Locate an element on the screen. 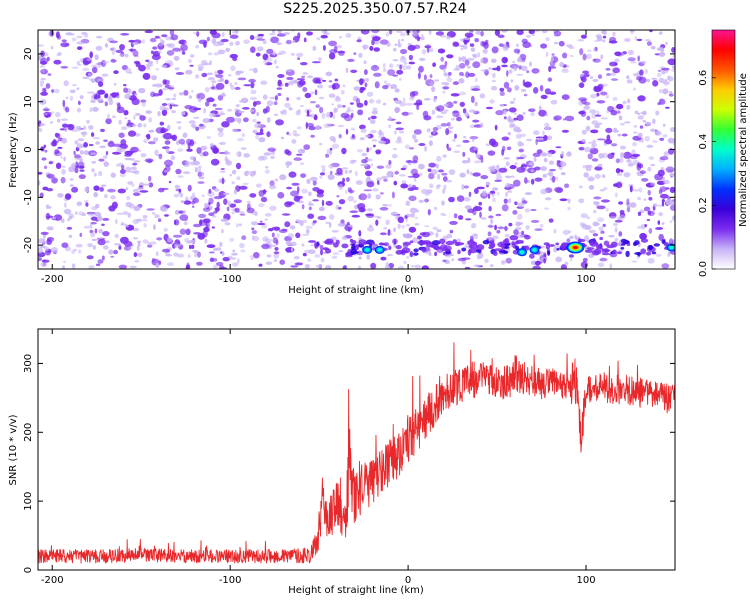  colorbar-gradient is located at coordinates (723, 149).